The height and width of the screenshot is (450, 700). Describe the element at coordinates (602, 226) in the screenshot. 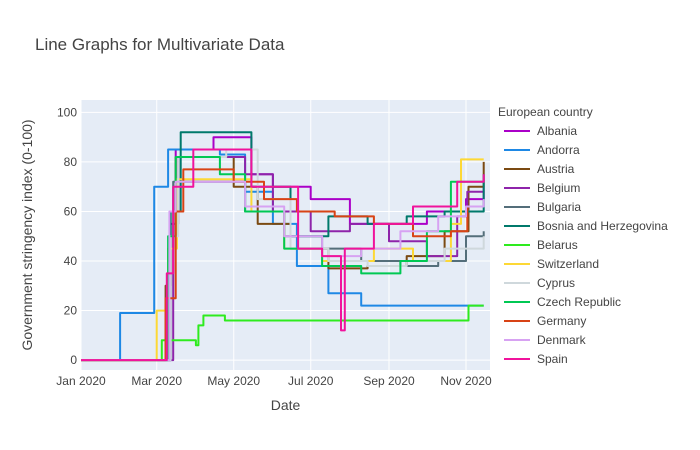

I see `legend-label: Bosnia and Herzegovina` at that location.